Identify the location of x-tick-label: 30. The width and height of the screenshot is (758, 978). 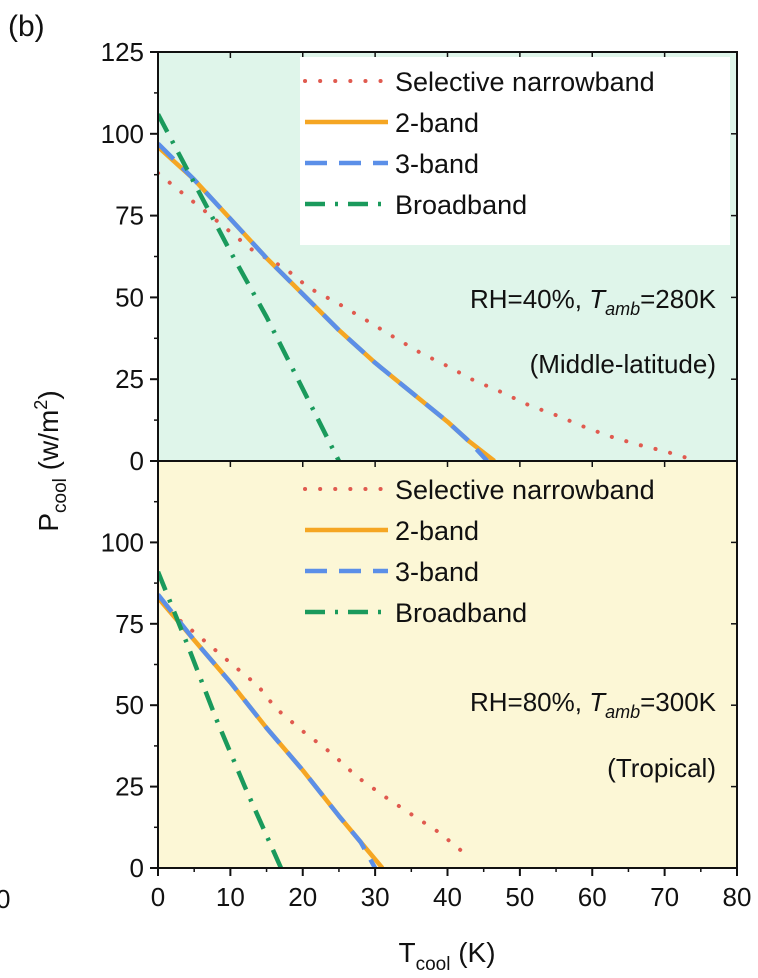
(375, 897).